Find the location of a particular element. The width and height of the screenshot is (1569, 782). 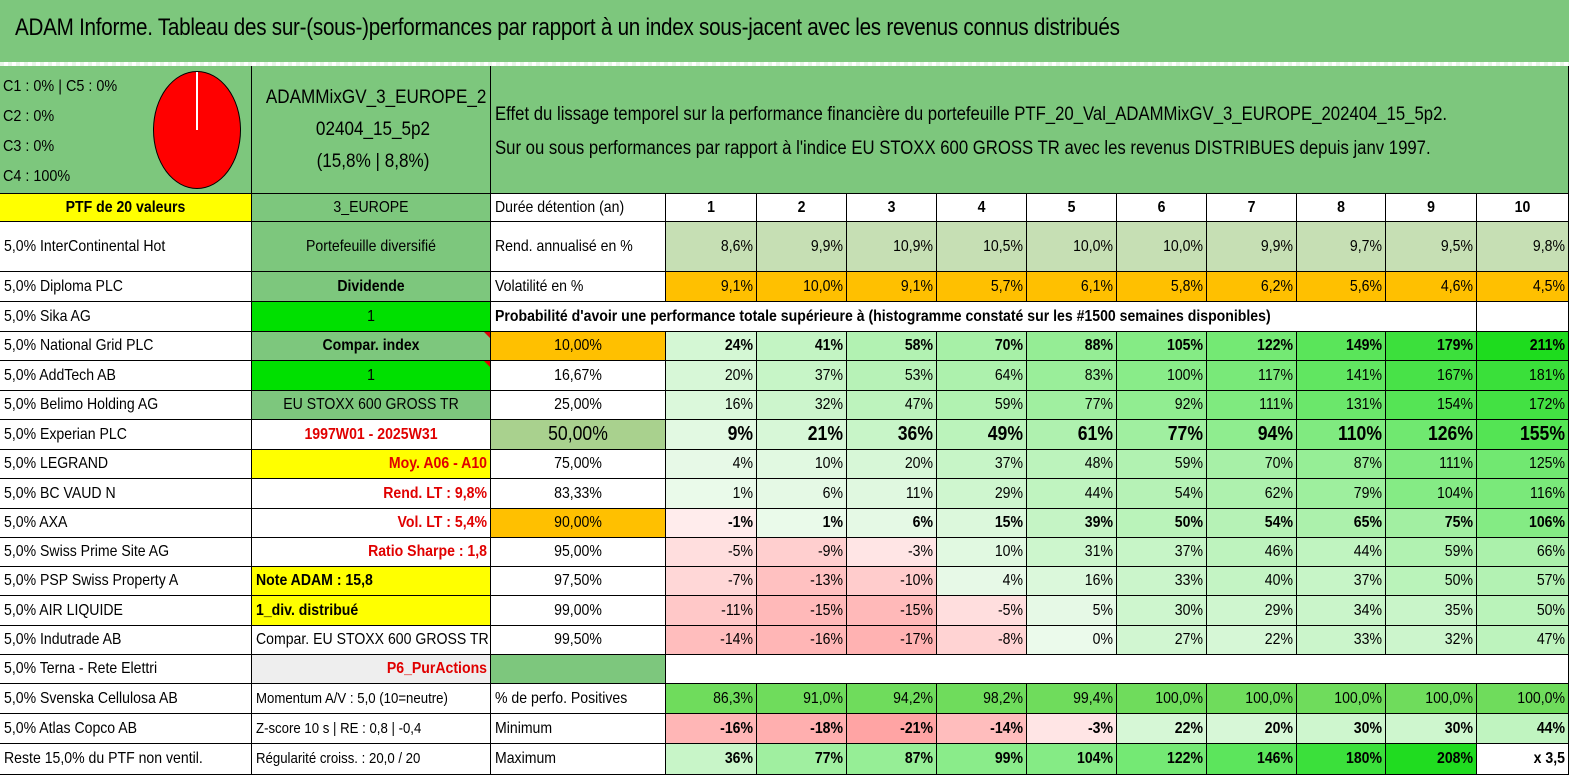

quantile-value-text: 4% is located at coordinates (1012, 580).